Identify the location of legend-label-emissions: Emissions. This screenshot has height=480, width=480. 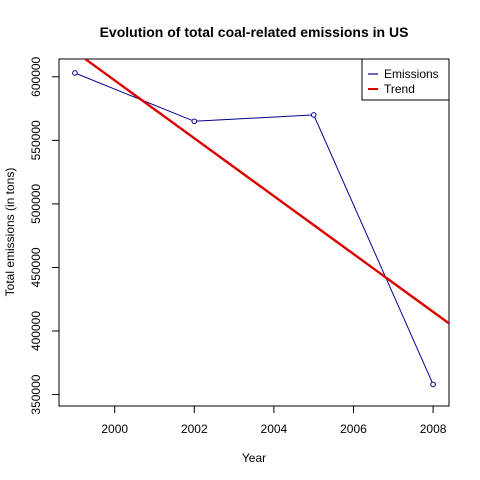
(411, 74).